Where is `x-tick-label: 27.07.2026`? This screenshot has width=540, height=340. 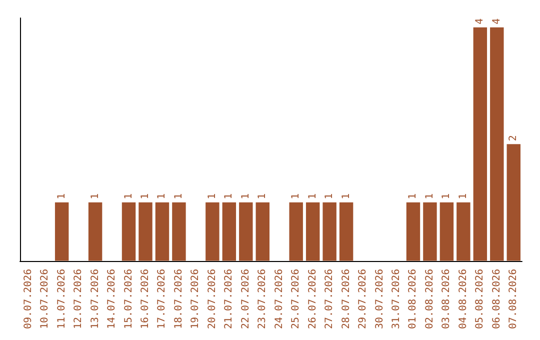
x-tick-label: 27.07.2026 is located at coordinates (330, 299).